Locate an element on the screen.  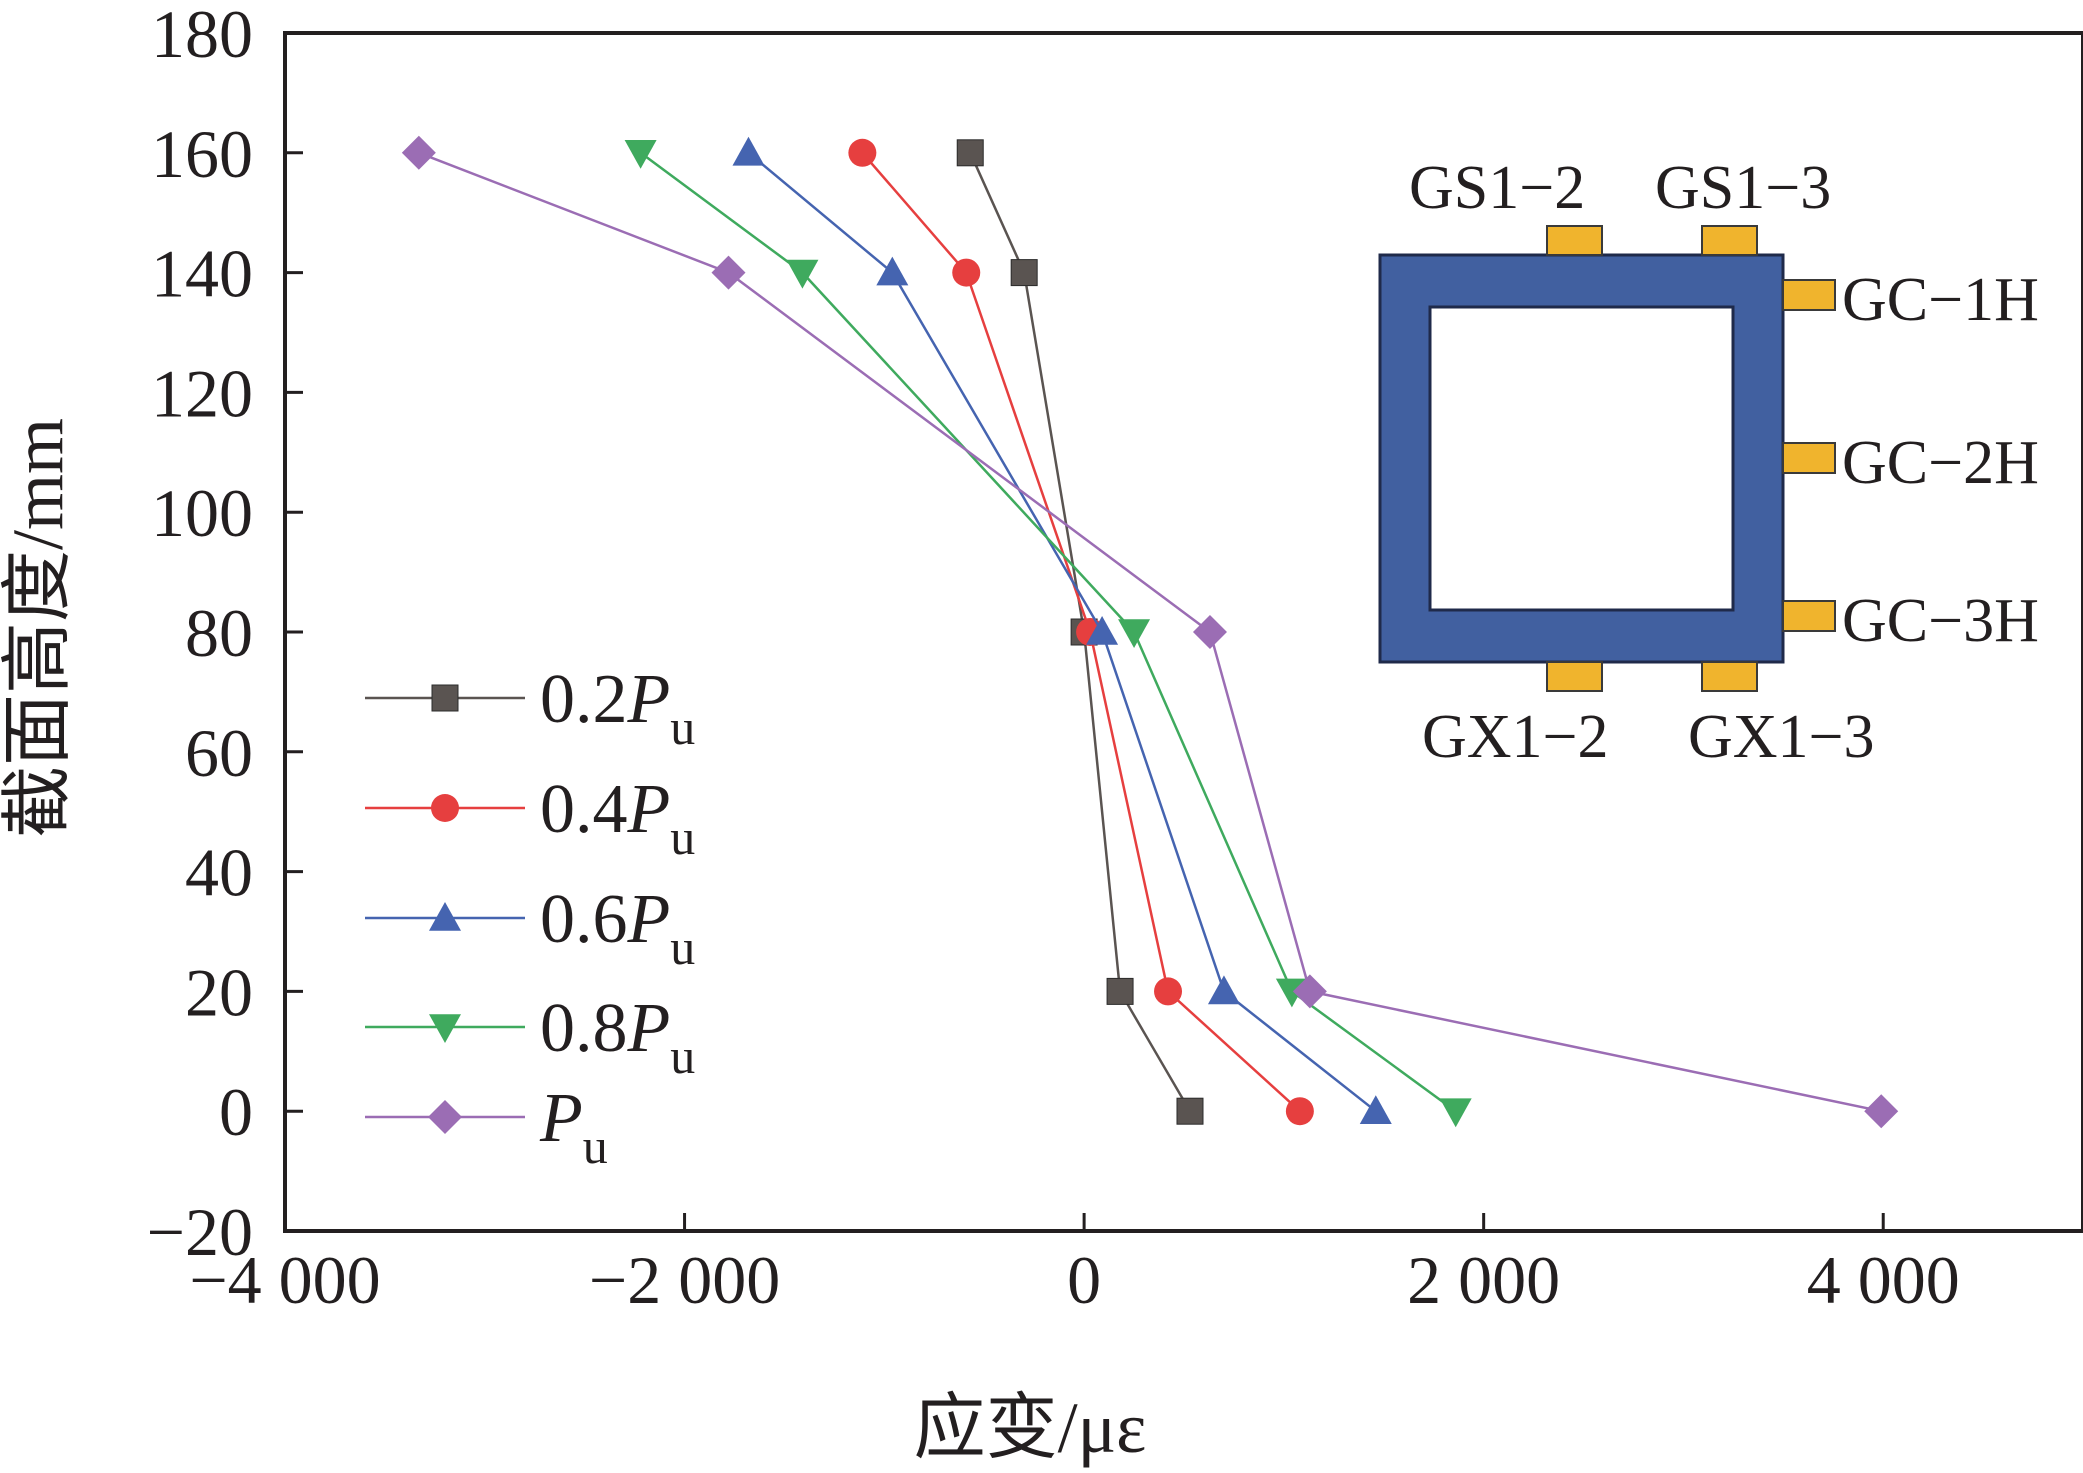
y-tick-label: 0 is located at coordinates (236, 1112).